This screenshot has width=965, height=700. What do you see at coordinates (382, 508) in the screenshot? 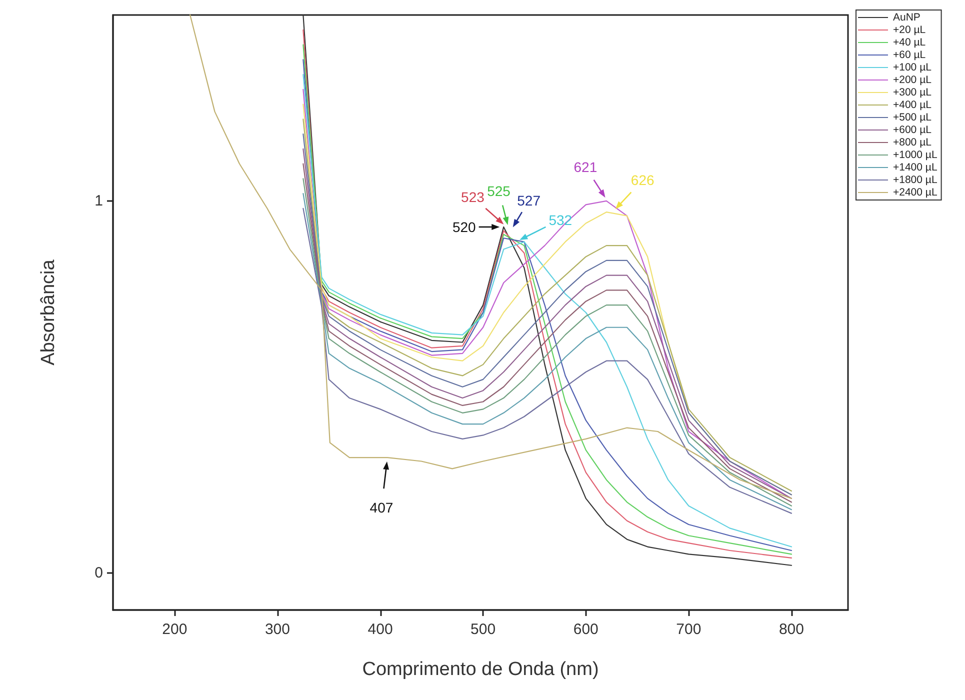
I see `annotation: 407` at bounding box center [382, 508].